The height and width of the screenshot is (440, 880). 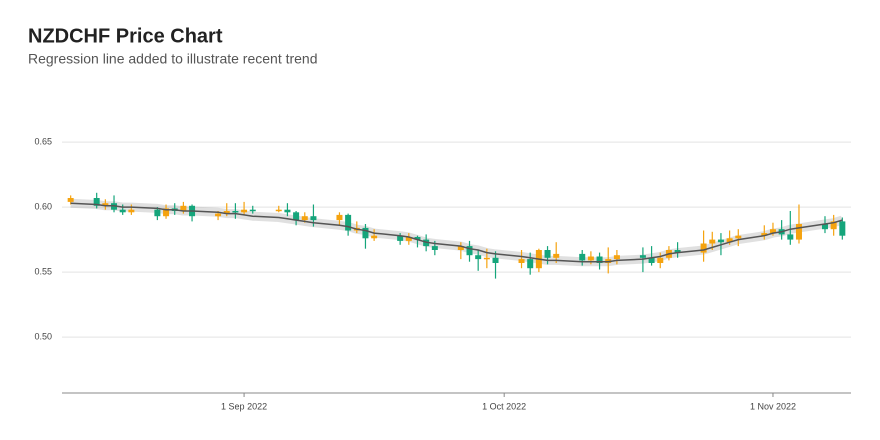 I want to click on regression-line, so click(x=456, y=232).